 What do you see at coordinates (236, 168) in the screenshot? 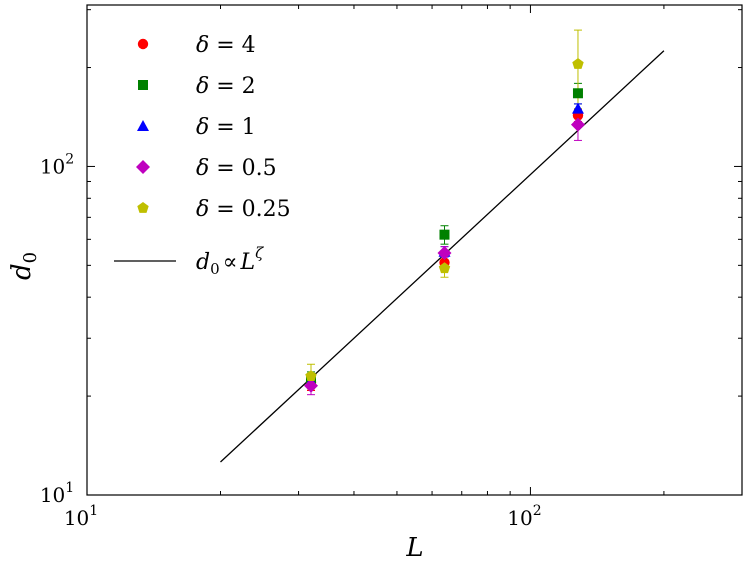
I see `legend-label-delta-0.5: δ = 0.5` at bounding box center [236, 168].